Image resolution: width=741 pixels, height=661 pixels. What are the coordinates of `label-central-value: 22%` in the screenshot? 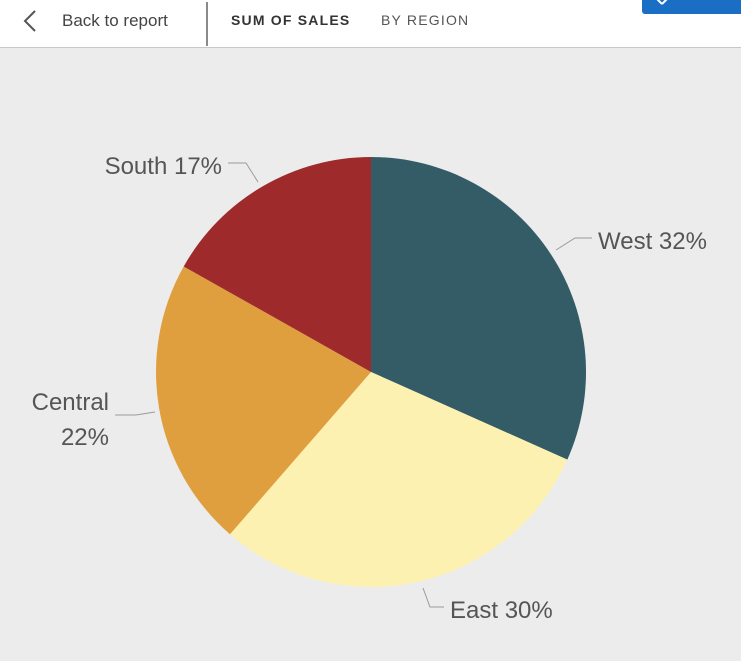 It's located at (85, 437).